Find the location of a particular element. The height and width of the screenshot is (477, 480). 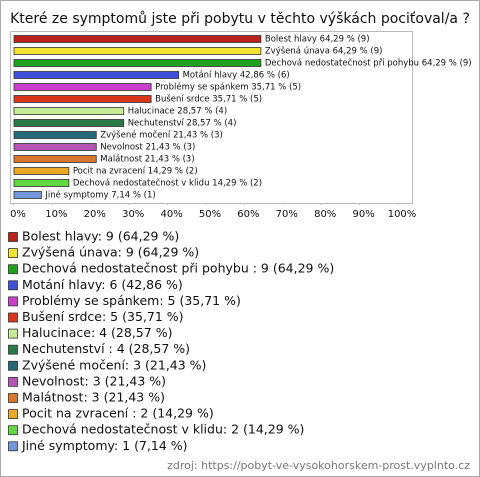

legend-label: Bušení srdce: 5 (35,71 %) is located at coordinates (103, 316).